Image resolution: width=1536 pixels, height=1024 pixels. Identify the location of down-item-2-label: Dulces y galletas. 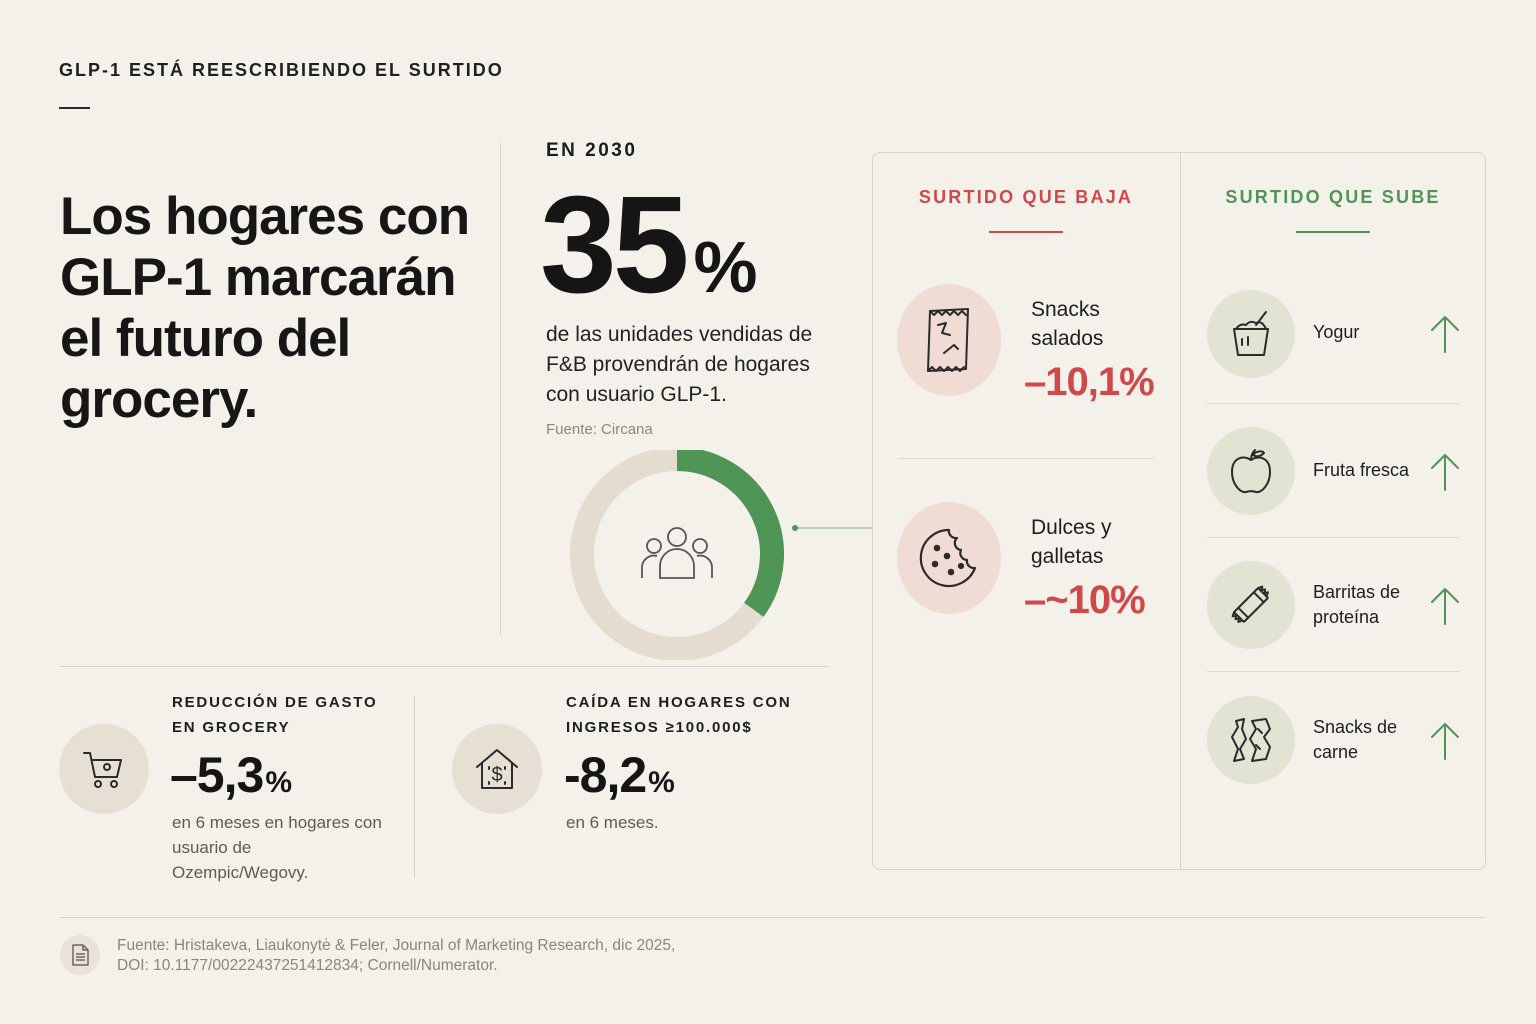
(1071, 542).